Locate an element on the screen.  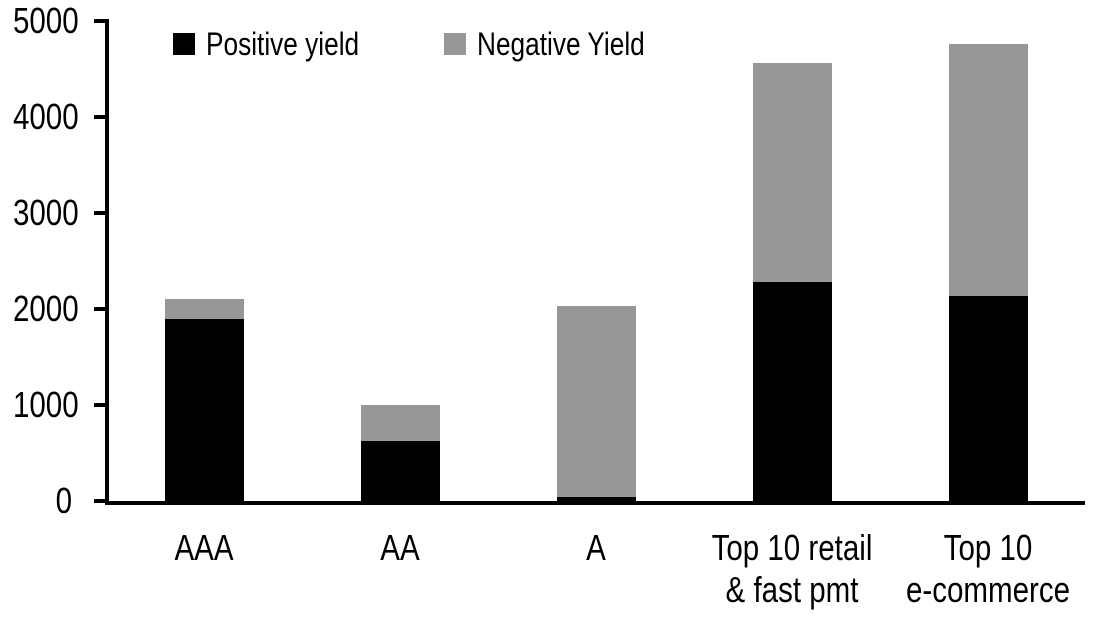
x-axis-line is located at coordinates (595, 503).